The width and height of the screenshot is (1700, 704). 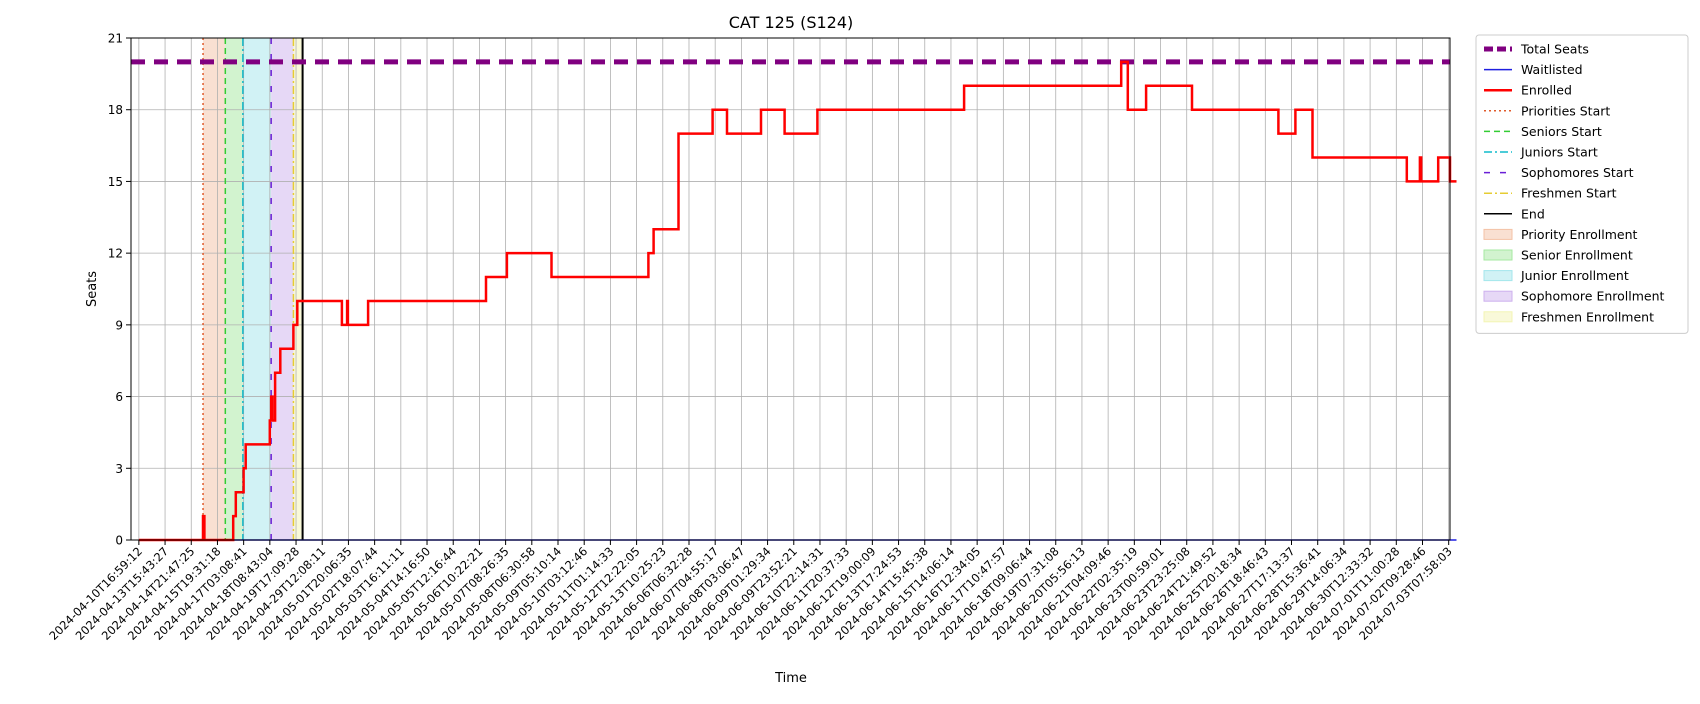 I want to click on y-tick-label-7: 21, so click(x=115, y=39).